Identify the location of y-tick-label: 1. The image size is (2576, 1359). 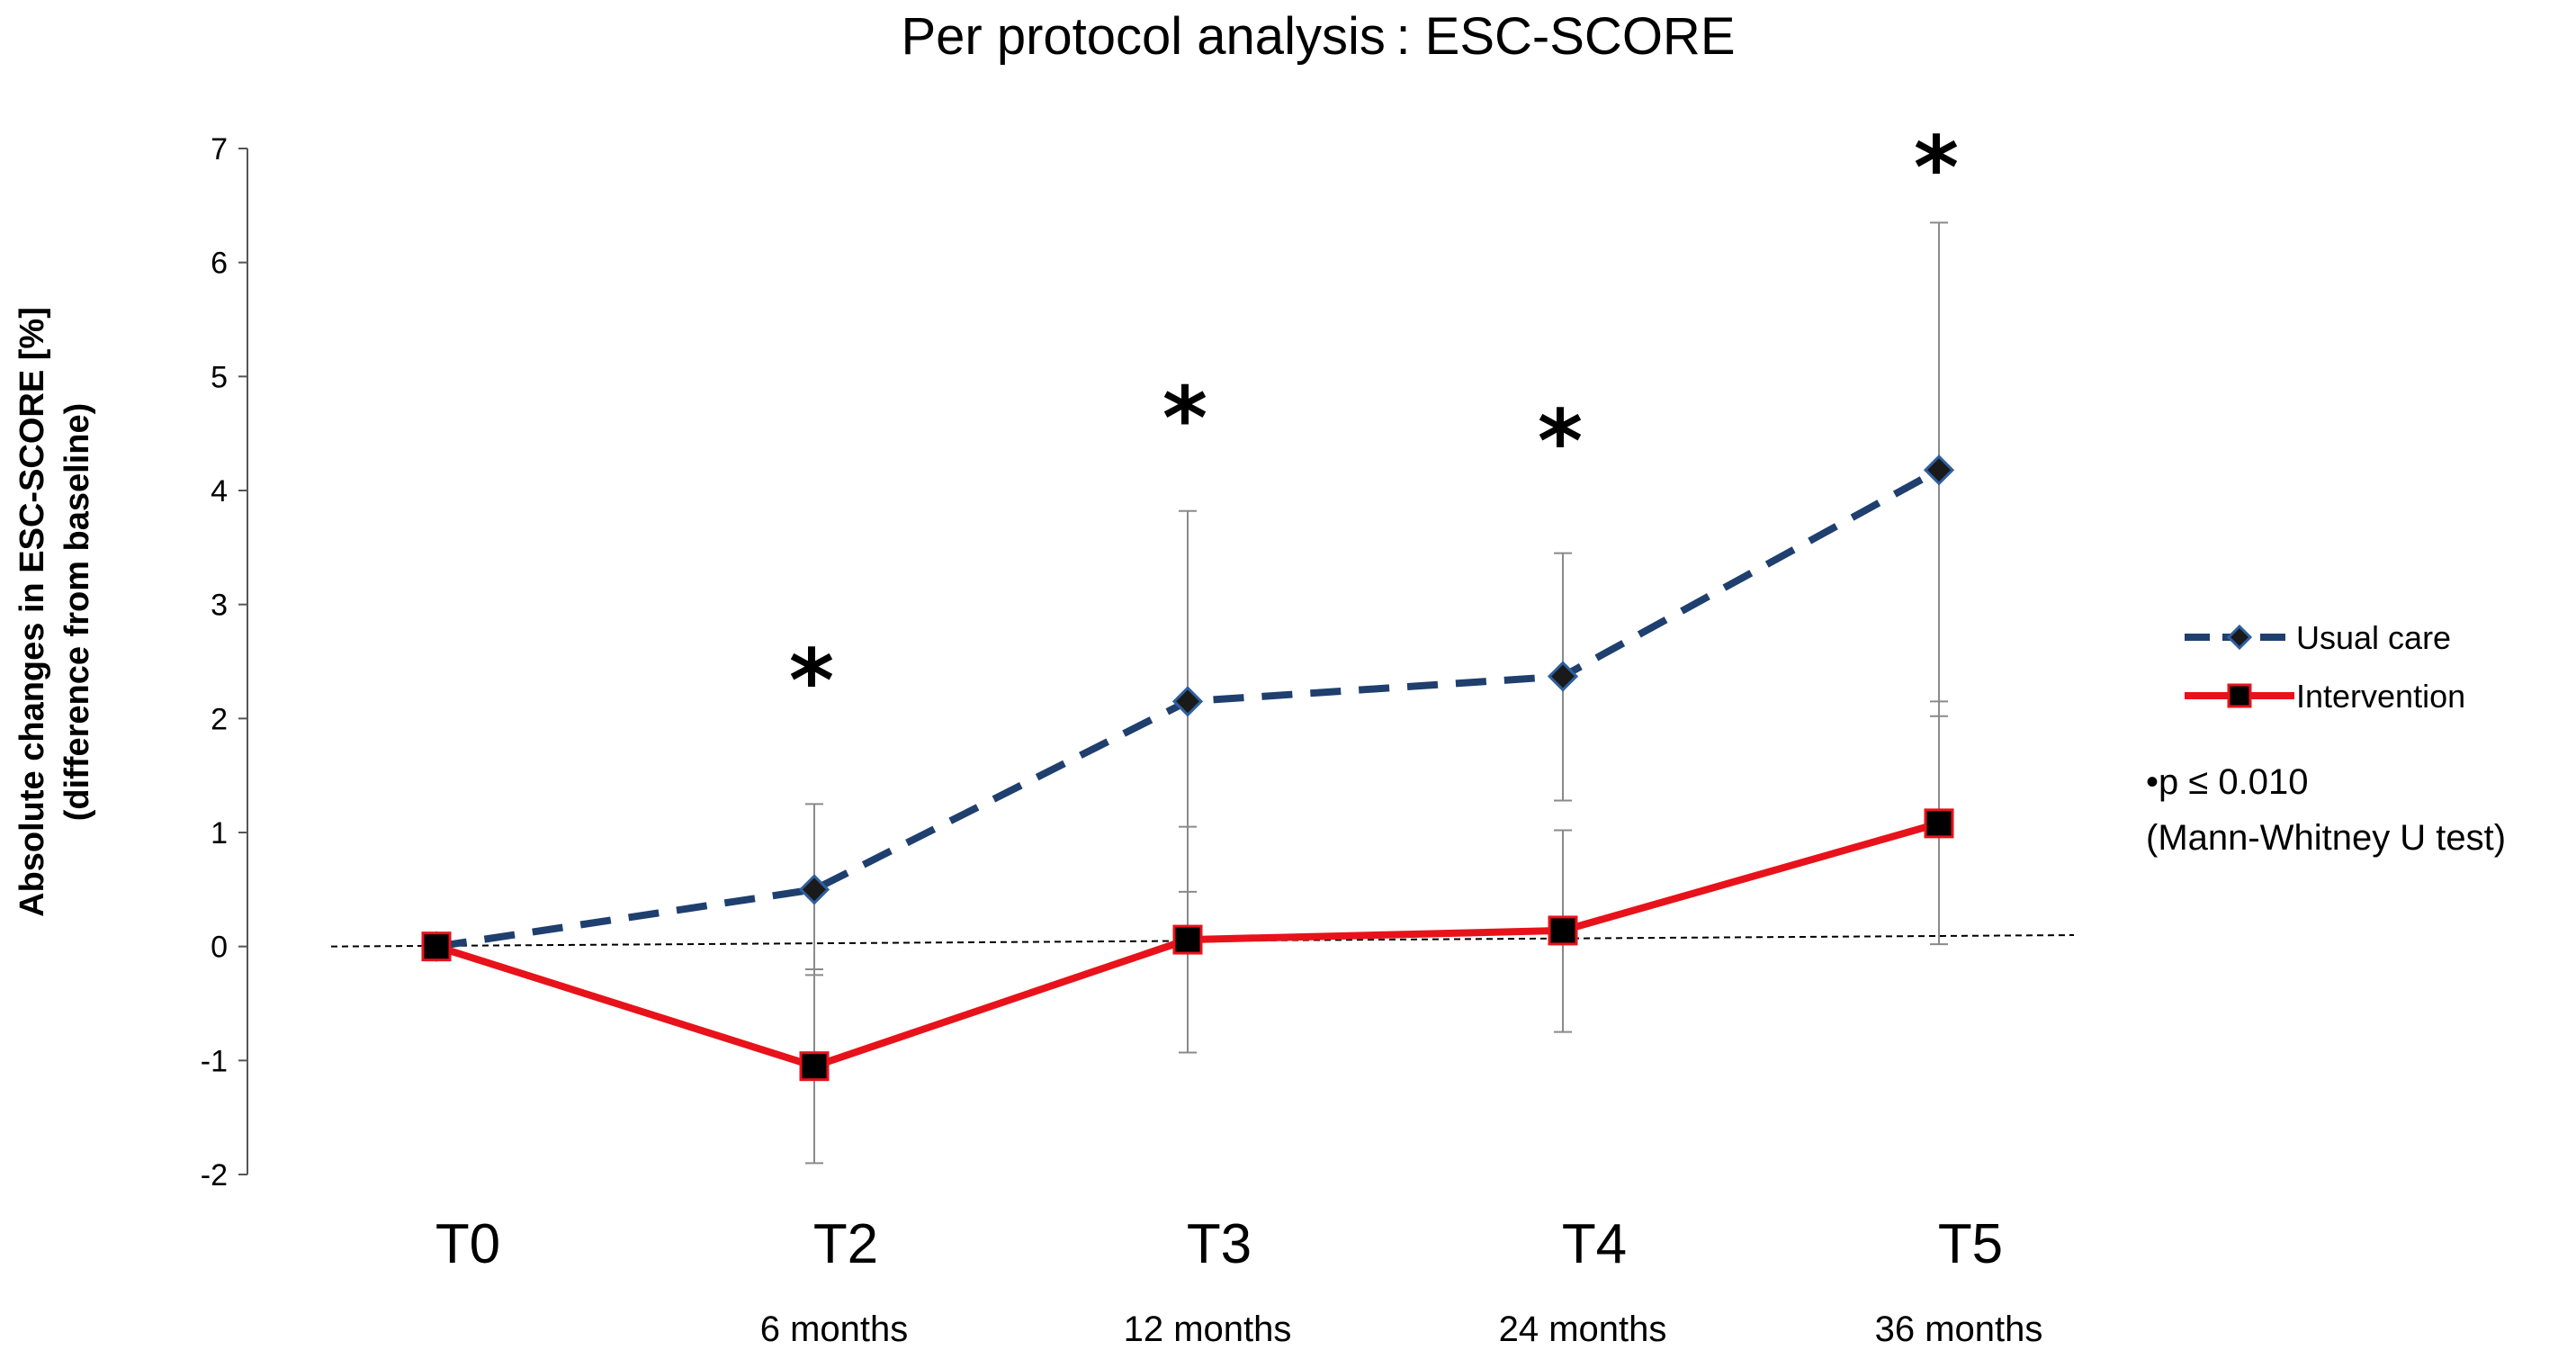
(220, 833).